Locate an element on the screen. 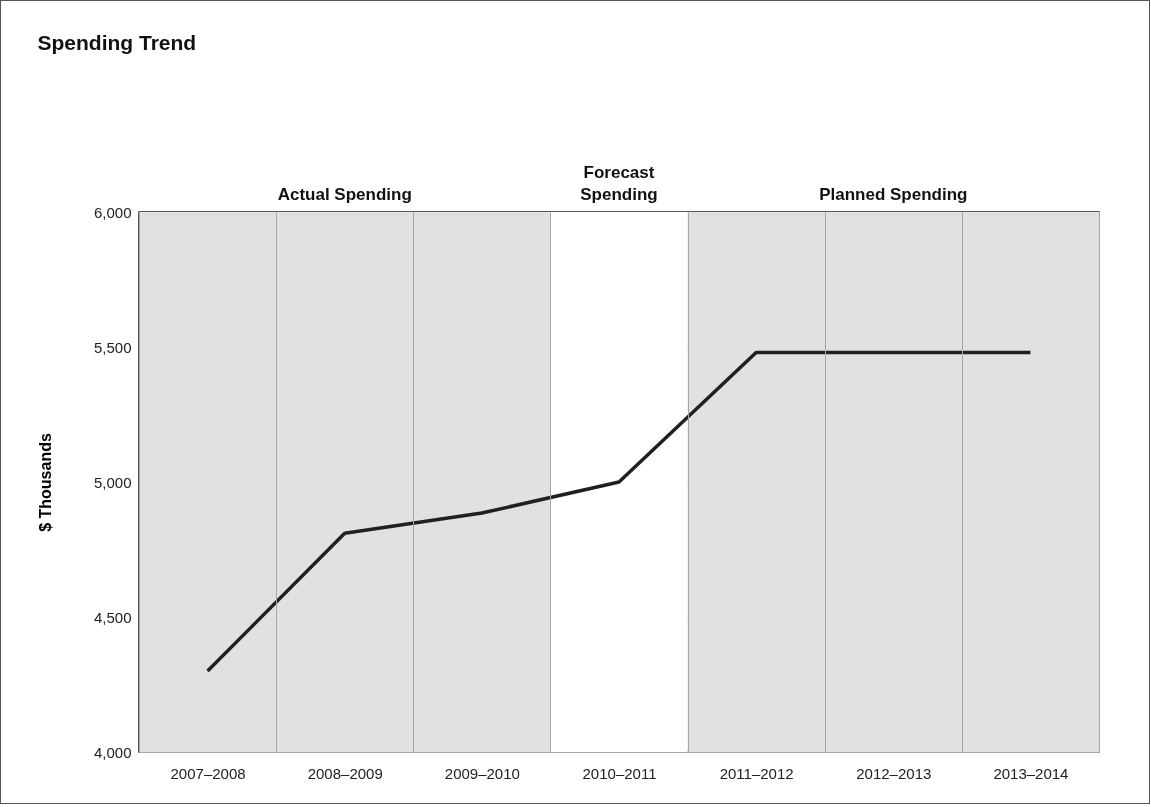 This screenshot has width=1151, height=807. y-tick-label: 5,000 is located at coordinates (112, 482).